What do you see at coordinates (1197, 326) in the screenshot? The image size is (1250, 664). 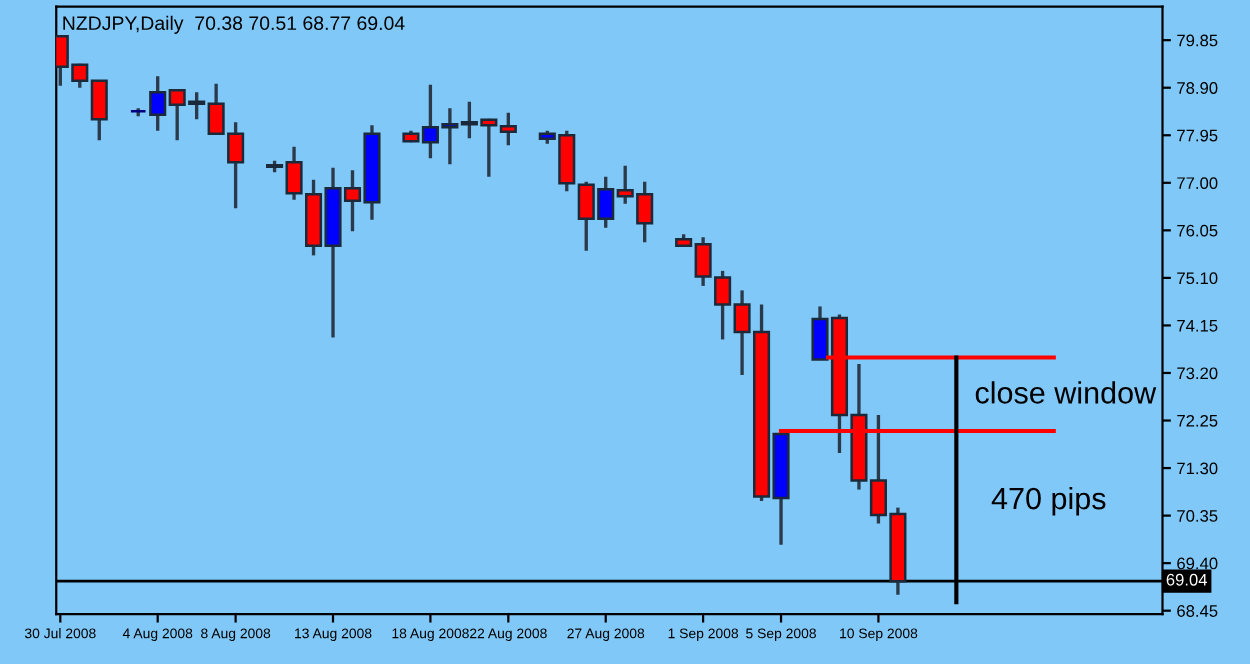 I see `y-tick-label: 74.15` at bounding box center [1197, 326].